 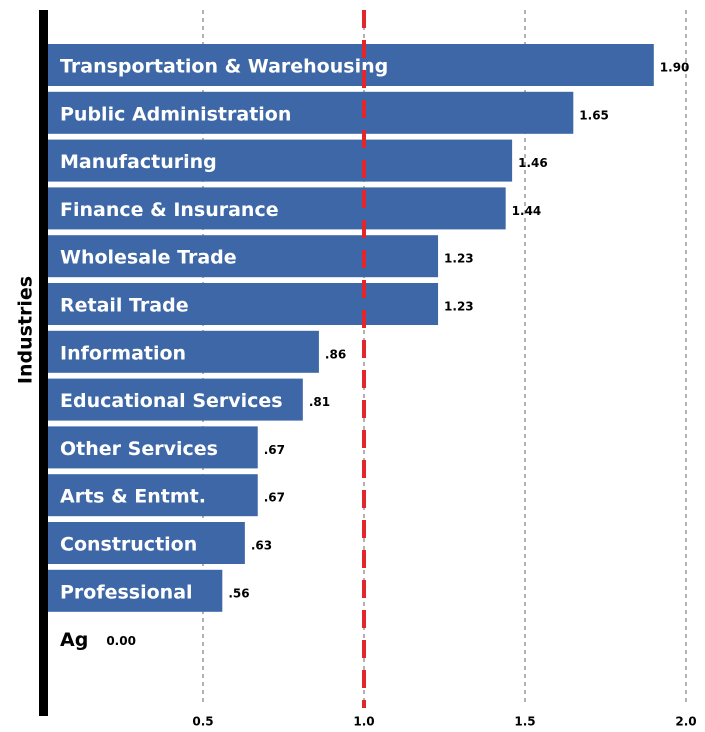 What do you see at coordinates (126, 592) in the screenshot?
I see `category-label: Professional` at bounding box center [126, 592].